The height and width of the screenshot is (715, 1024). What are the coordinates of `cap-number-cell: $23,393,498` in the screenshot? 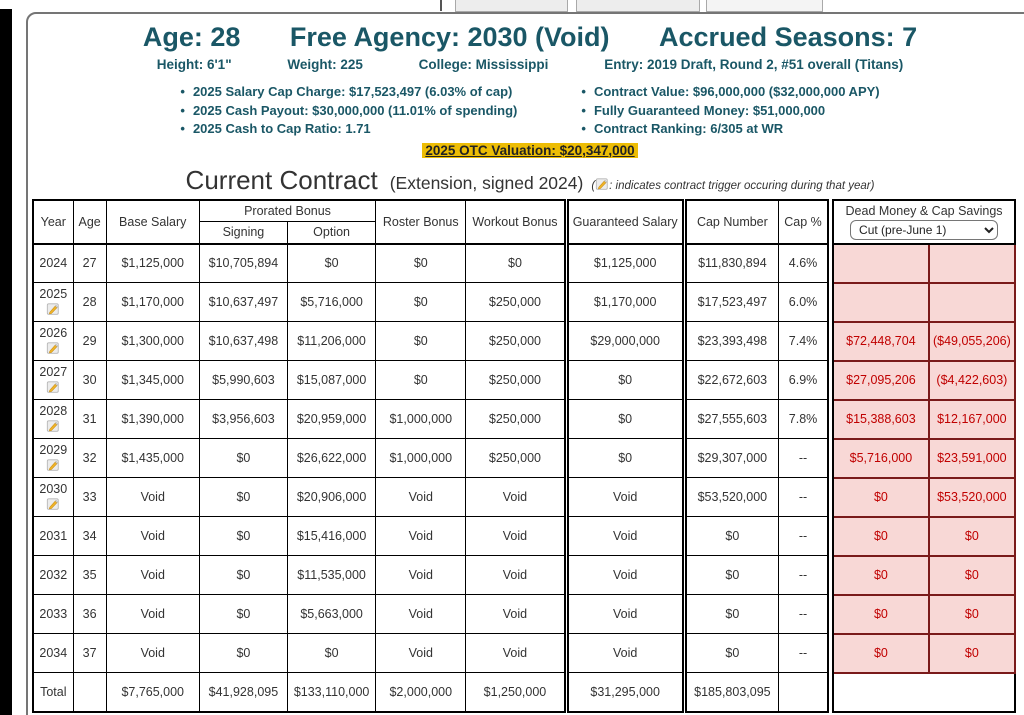 It's located at (730, 341).